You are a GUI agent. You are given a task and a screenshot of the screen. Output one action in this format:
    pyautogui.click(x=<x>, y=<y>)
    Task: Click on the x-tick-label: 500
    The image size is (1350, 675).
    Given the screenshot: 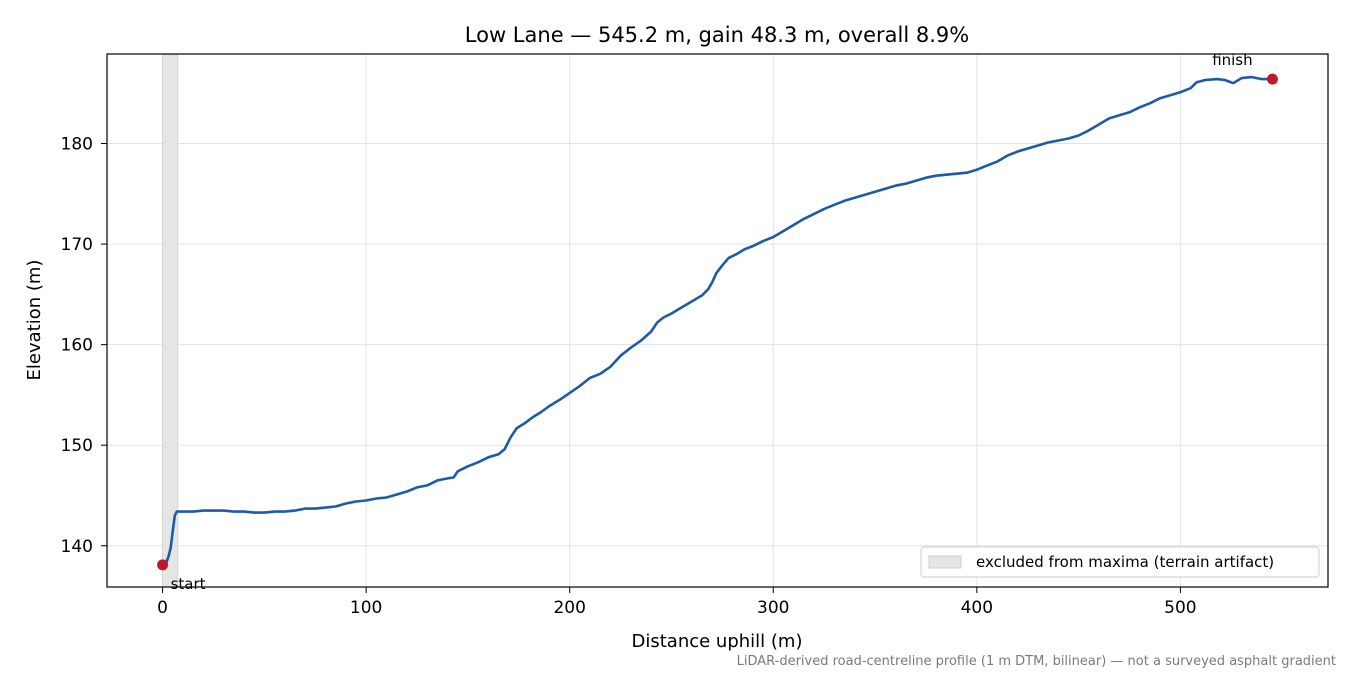 What is the action you would take?
    pyautogui.click(x=1180, y=608)
    